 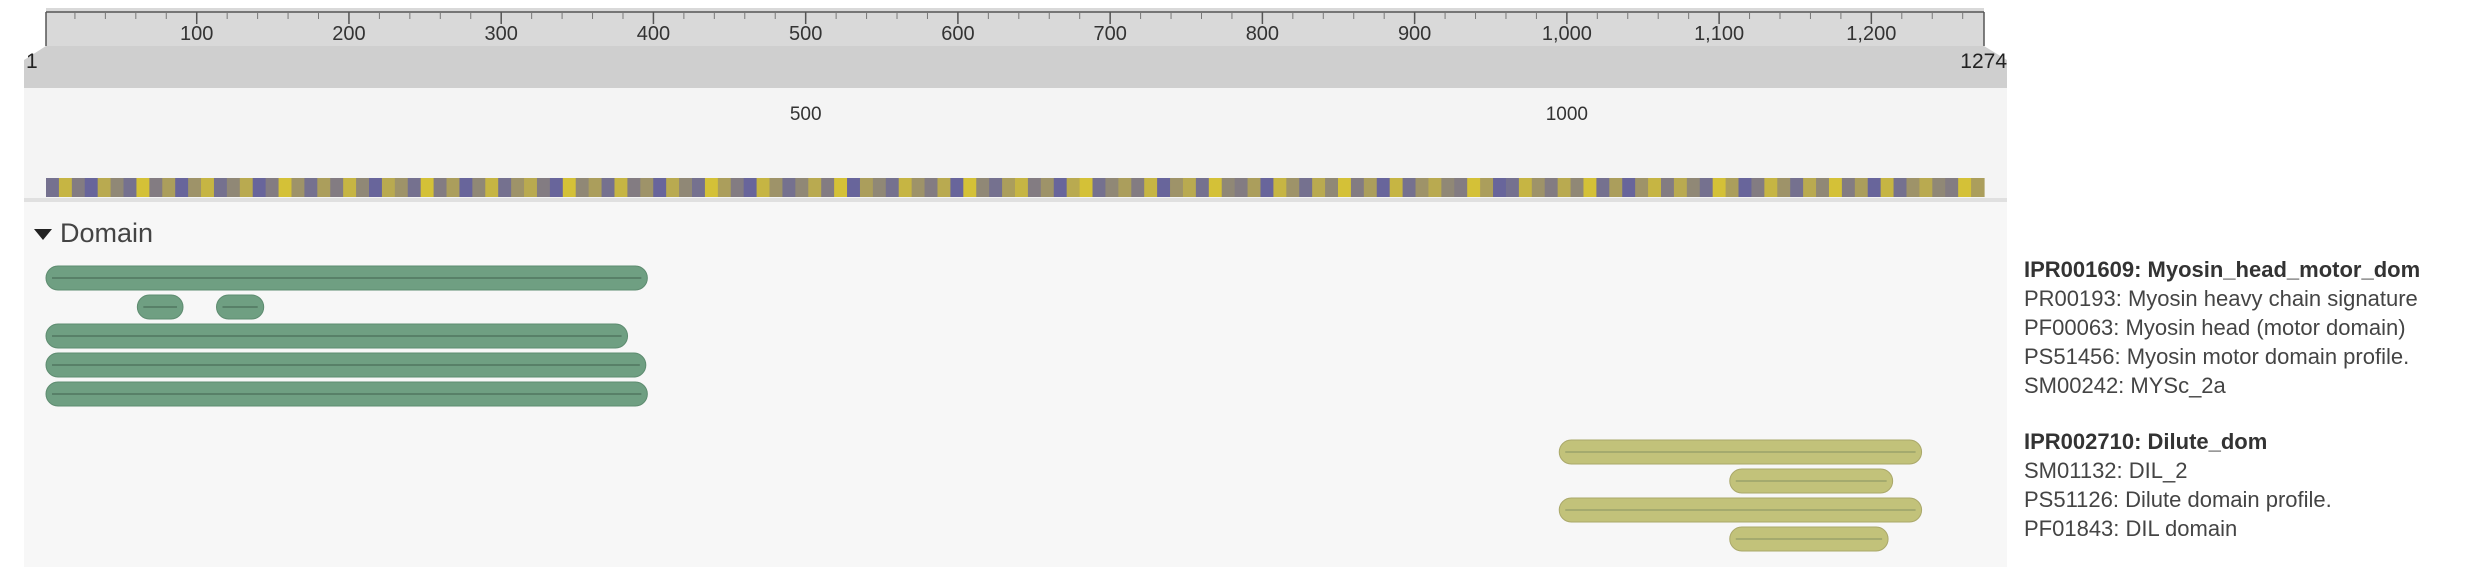 What do you see at coordinates (160, 307) in the screenshot?
I see `domain-feature-pr00193-a` at bounding box center [160, 307].